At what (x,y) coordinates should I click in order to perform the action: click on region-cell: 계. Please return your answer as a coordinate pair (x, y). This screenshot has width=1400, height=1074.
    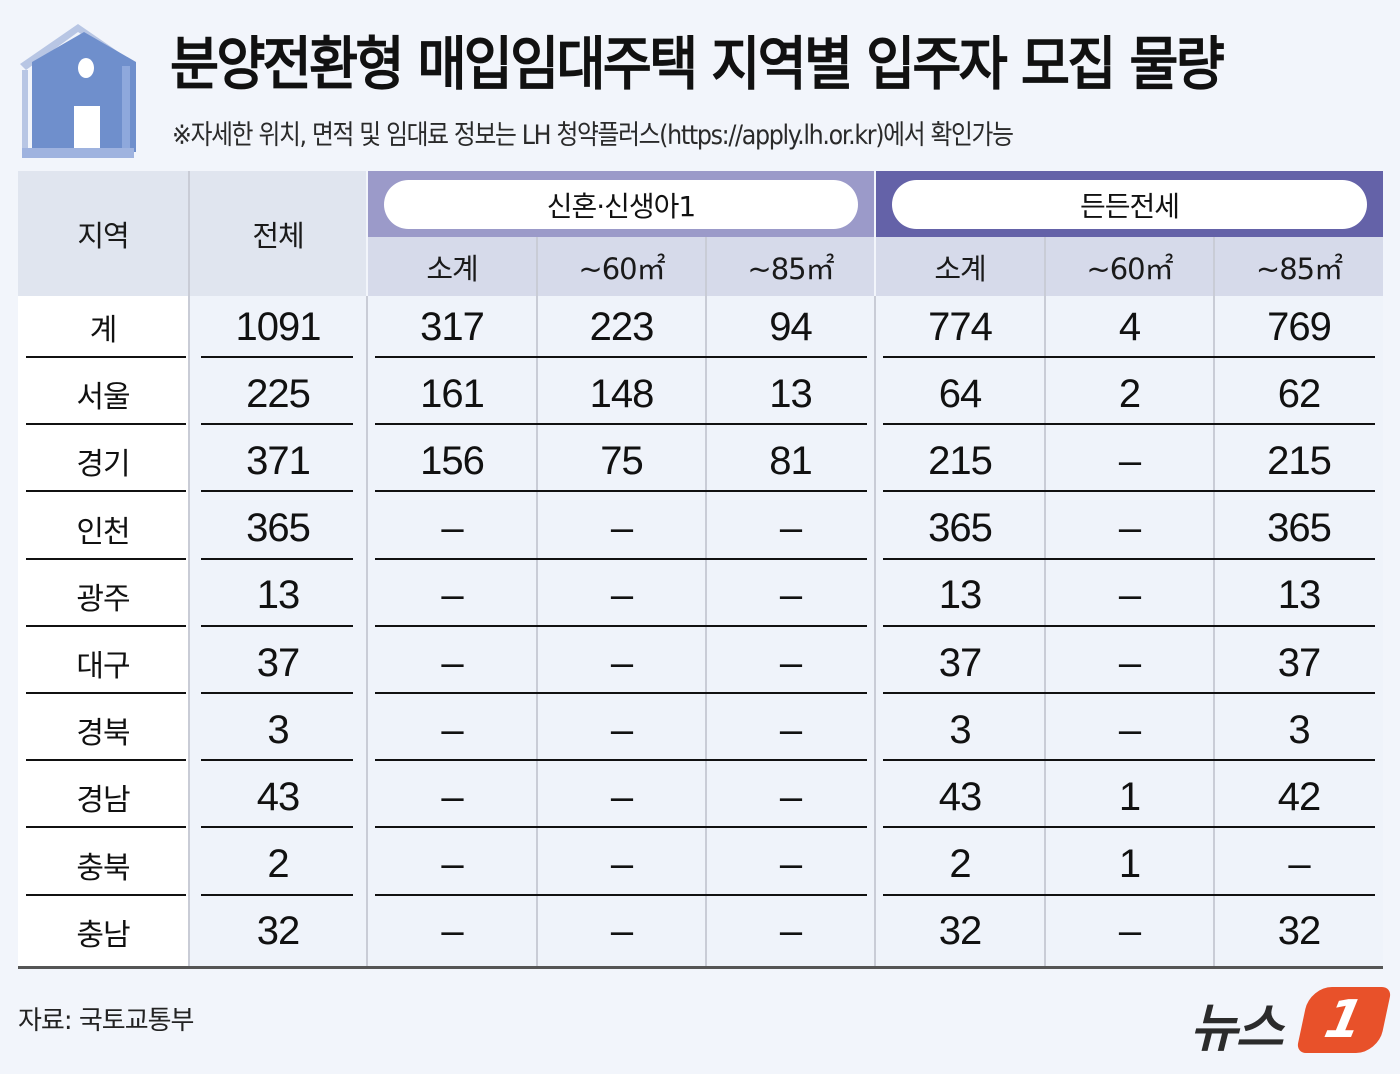
    Looking at the image, I should click on (103, 330).